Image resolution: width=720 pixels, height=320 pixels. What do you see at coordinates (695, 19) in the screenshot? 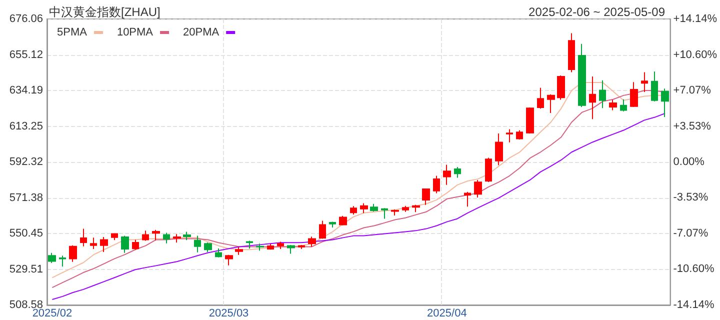
I see `y2-tick-label: +14.14%` at bounding box center [695, 19].